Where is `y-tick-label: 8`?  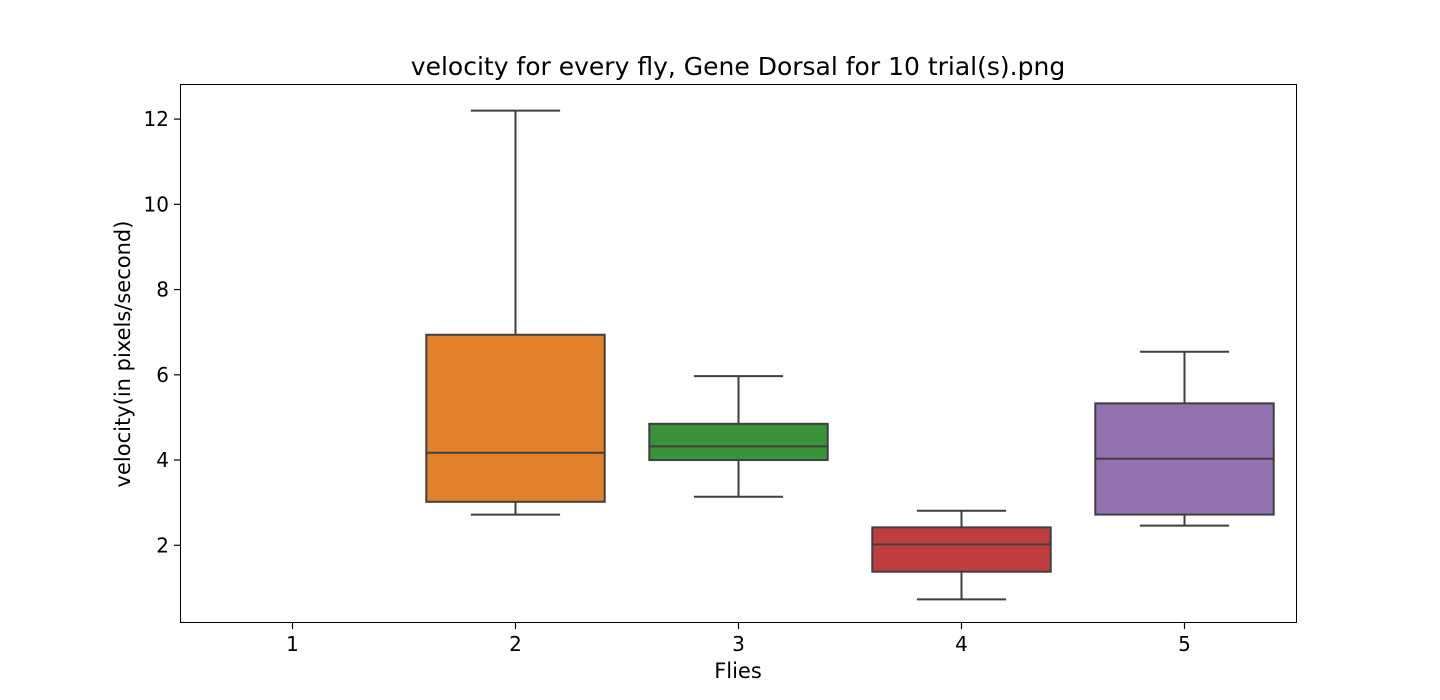
y-tick-label: 8 is located at coordinates (162, 290).